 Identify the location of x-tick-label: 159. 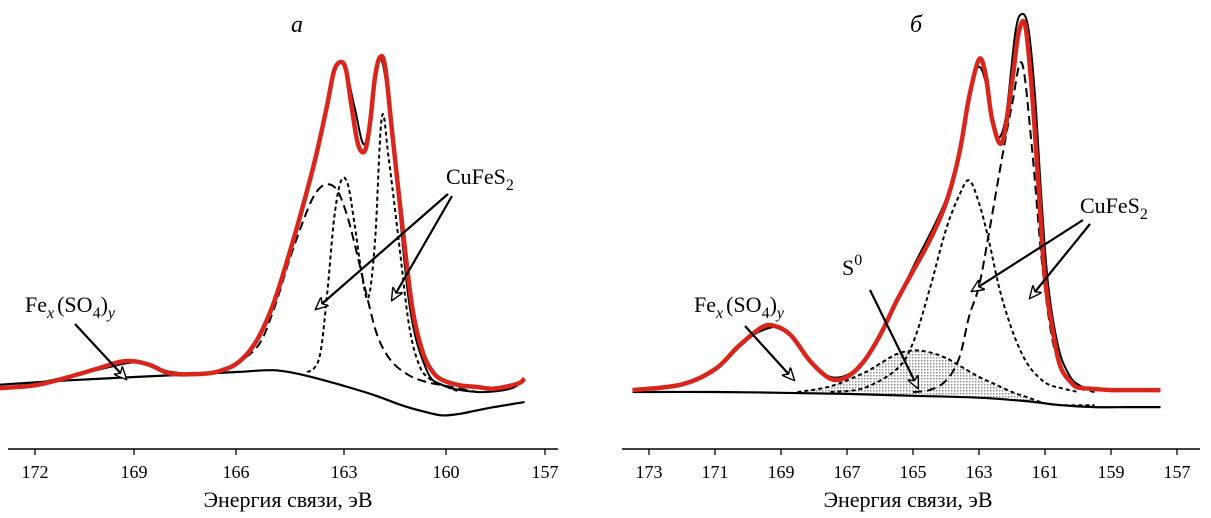
(1111, 472).